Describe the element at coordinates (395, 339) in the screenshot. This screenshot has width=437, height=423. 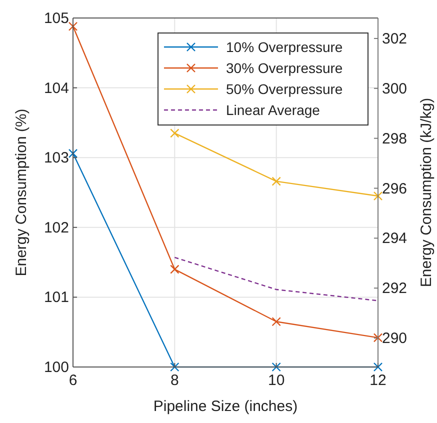
I see `y2-tick-label: 290` at that location.